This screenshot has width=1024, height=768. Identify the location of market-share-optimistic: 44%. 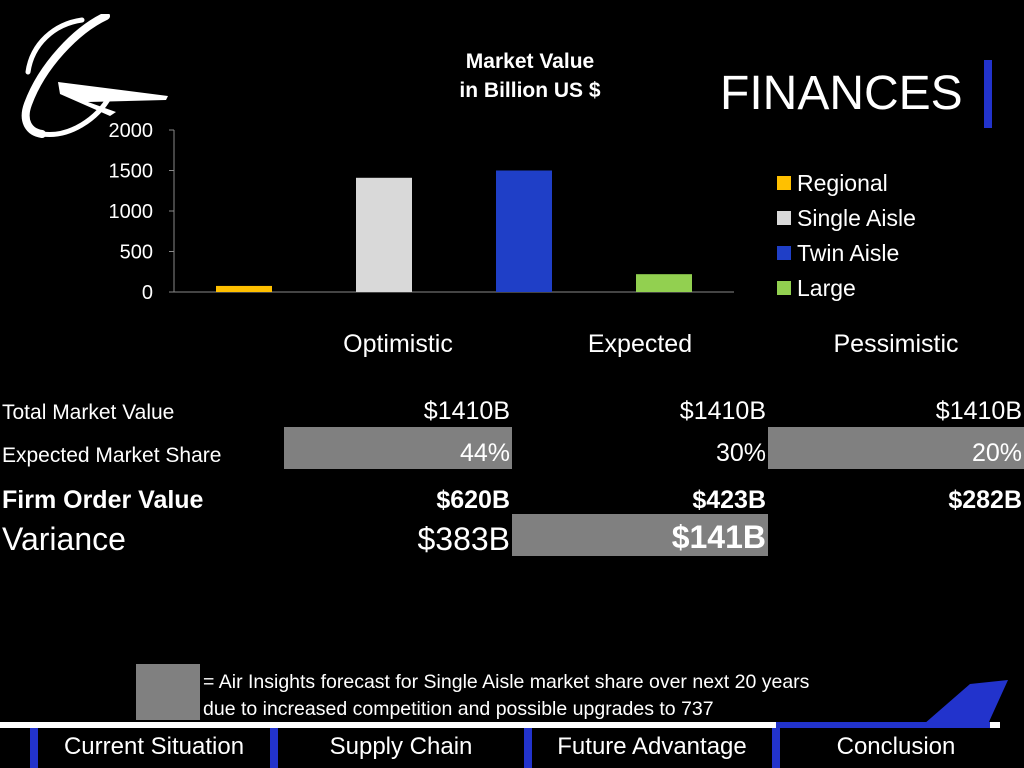
(398, 448).